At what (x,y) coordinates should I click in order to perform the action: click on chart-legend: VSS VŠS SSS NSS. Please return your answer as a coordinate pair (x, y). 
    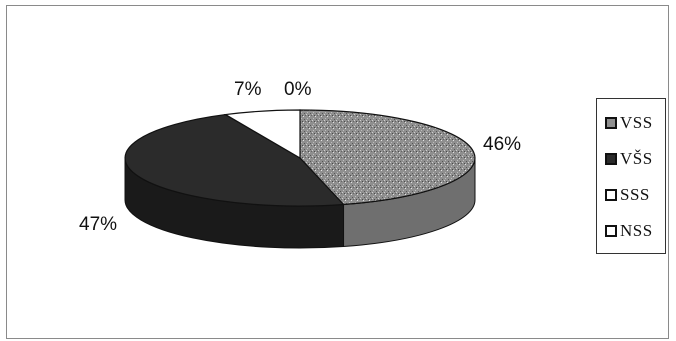
    Looking at the image, I should click on (631, 176).